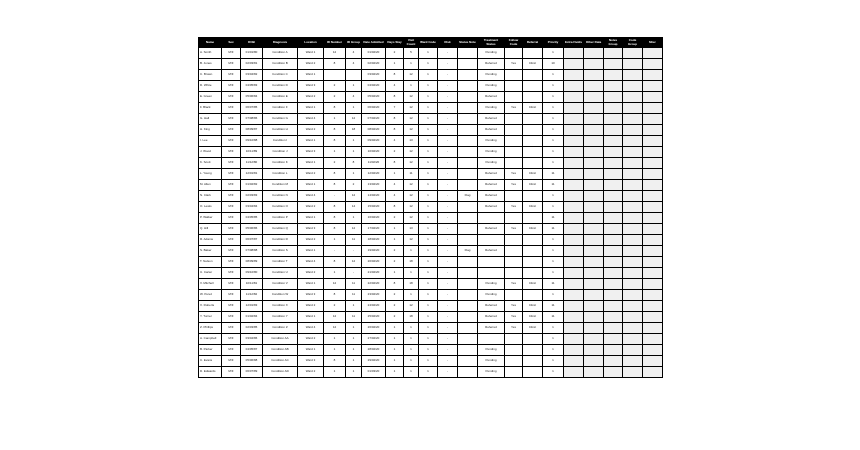 The width and height of the screenshot is (860, 450). Describe the element at coordinates (251, 174) in the screenshot. I see `table-cell: 12/01/81` at that location.